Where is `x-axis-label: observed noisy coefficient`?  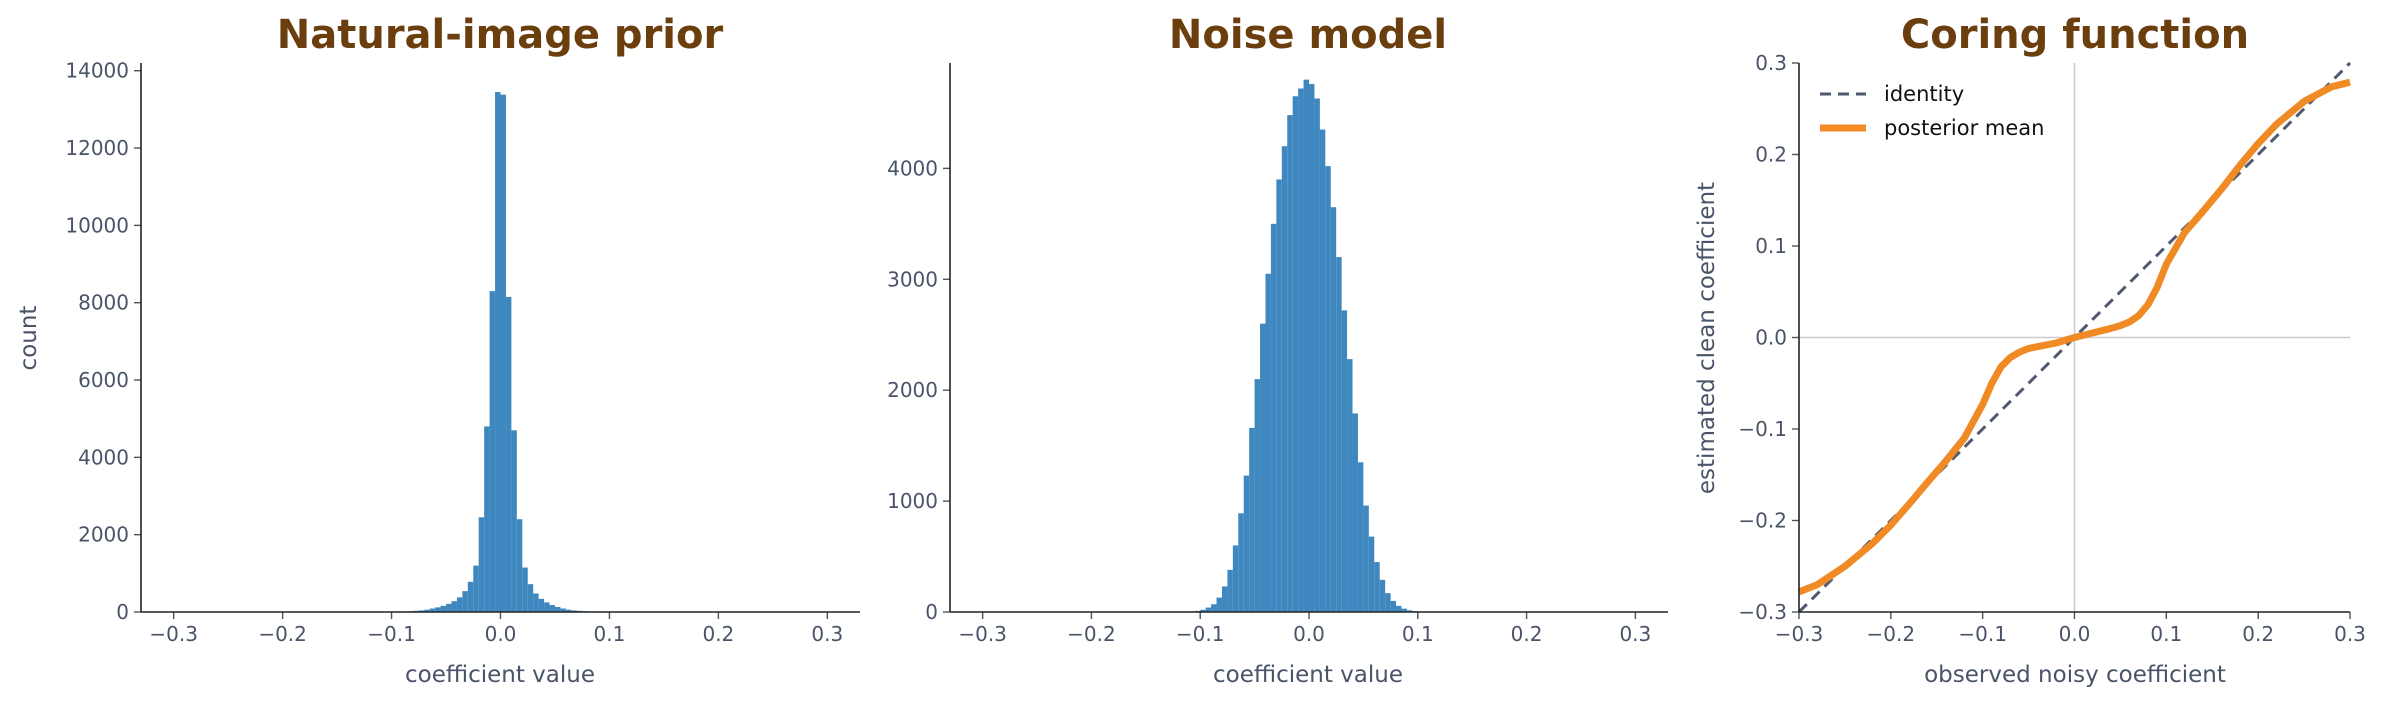
x-axis-label: observed noisy coefficient is located at coordinates (2075, 675).